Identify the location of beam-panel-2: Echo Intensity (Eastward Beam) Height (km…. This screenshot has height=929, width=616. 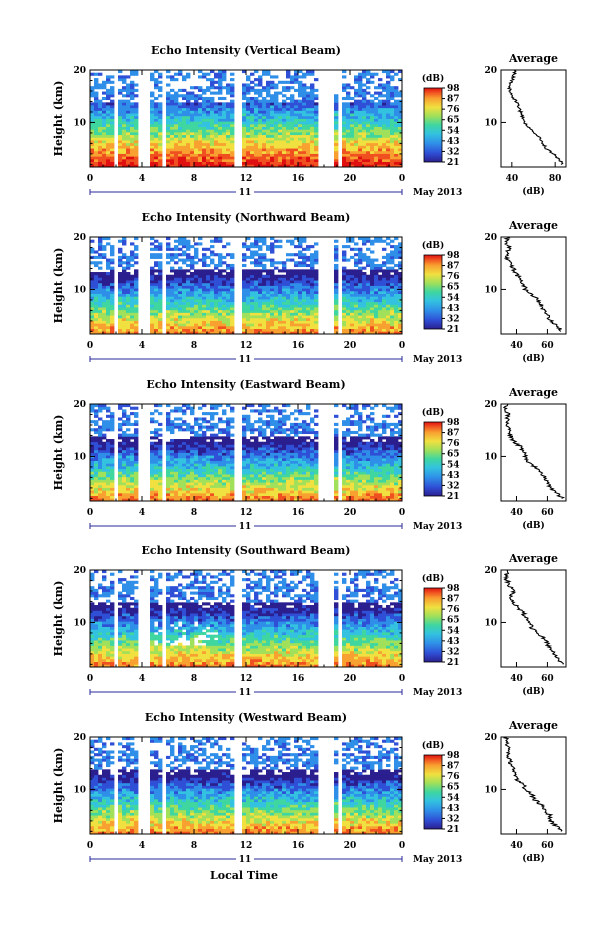
(309, 455).